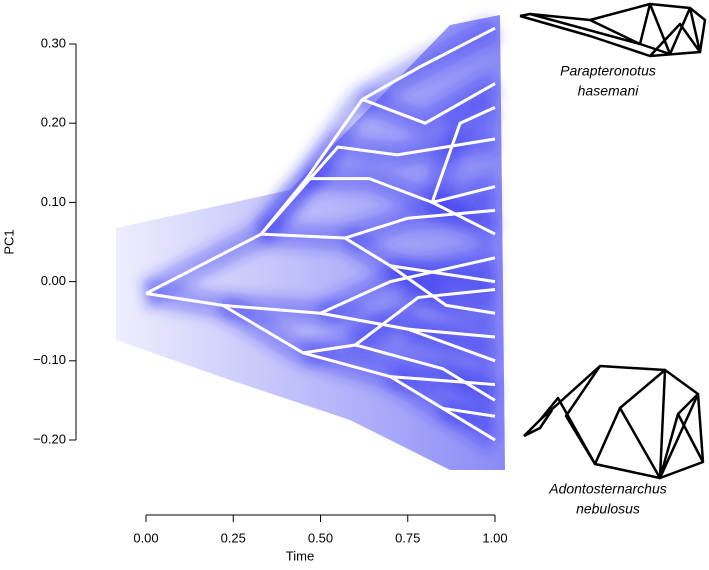 The height and width of the screenshot is (570, 709). What do you see at coordinates (53, 122) in the screenshot?
I see `y-tick-label: 0.20` at bounding box center [53, 122].